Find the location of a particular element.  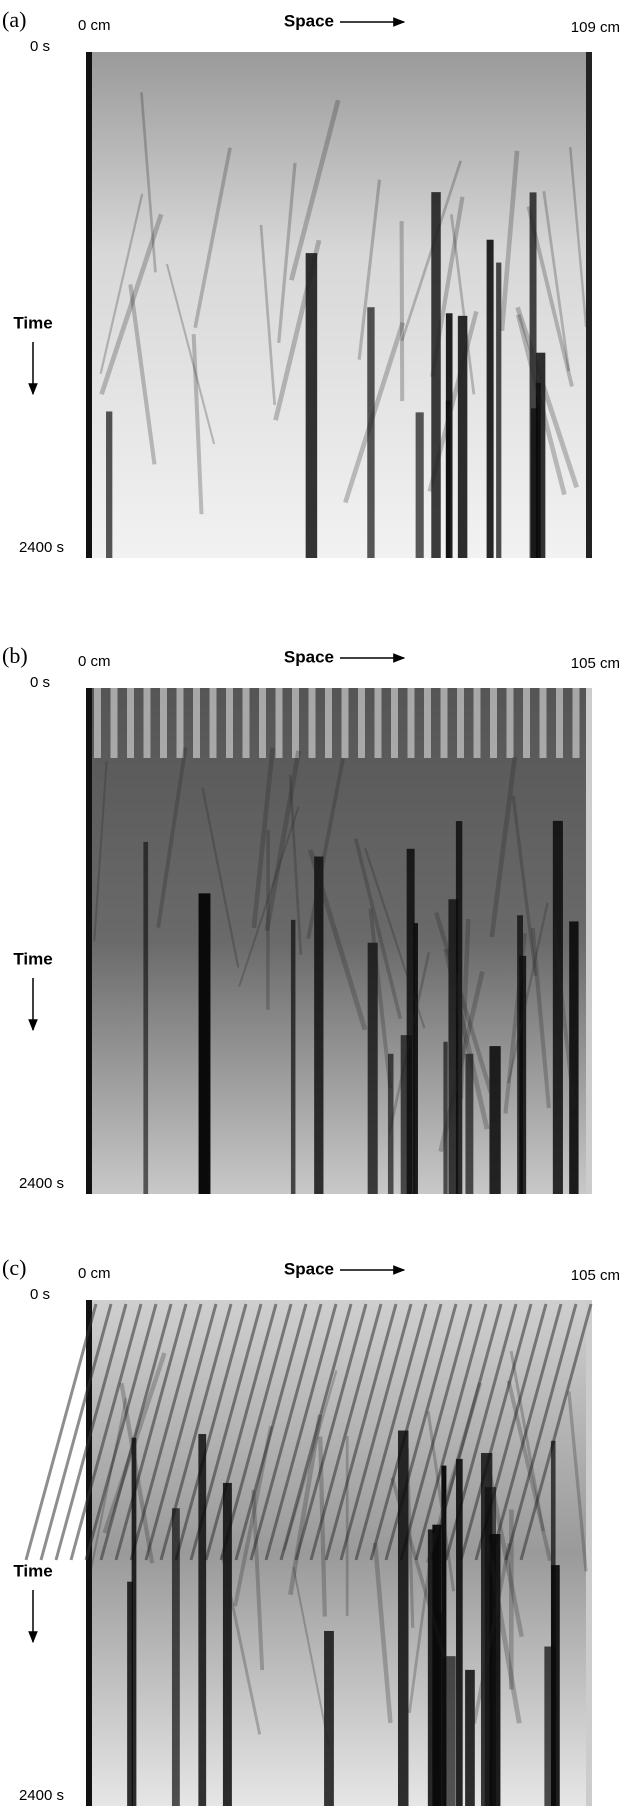

time-label: Time is located at coordinates (32, 958).